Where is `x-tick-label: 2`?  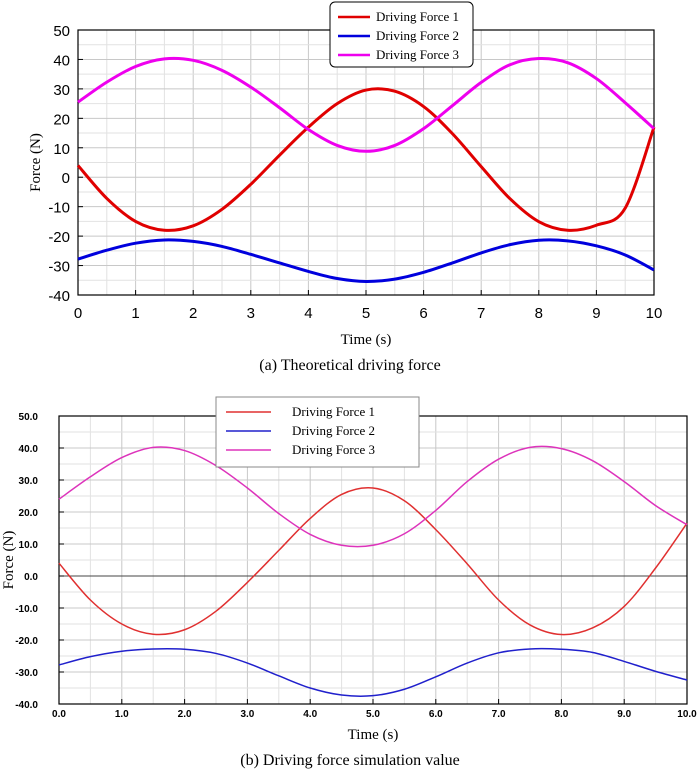
x-tick-label: 2 is located at coordinates (193, 313).